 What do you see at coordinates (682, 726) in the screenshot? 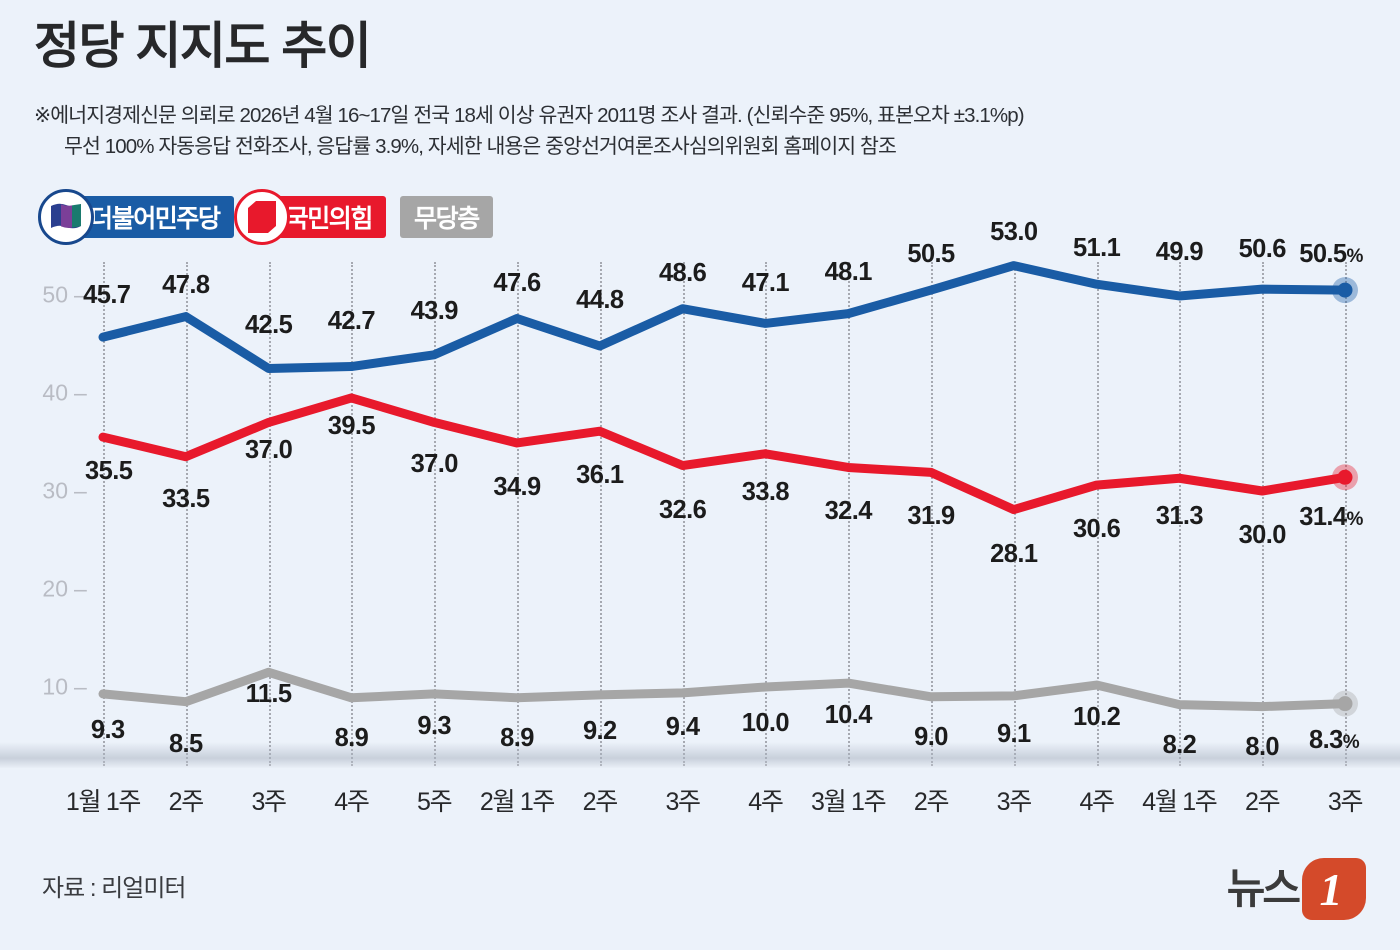
I see `data-label: 9.4` at bounding box center [682, 726].